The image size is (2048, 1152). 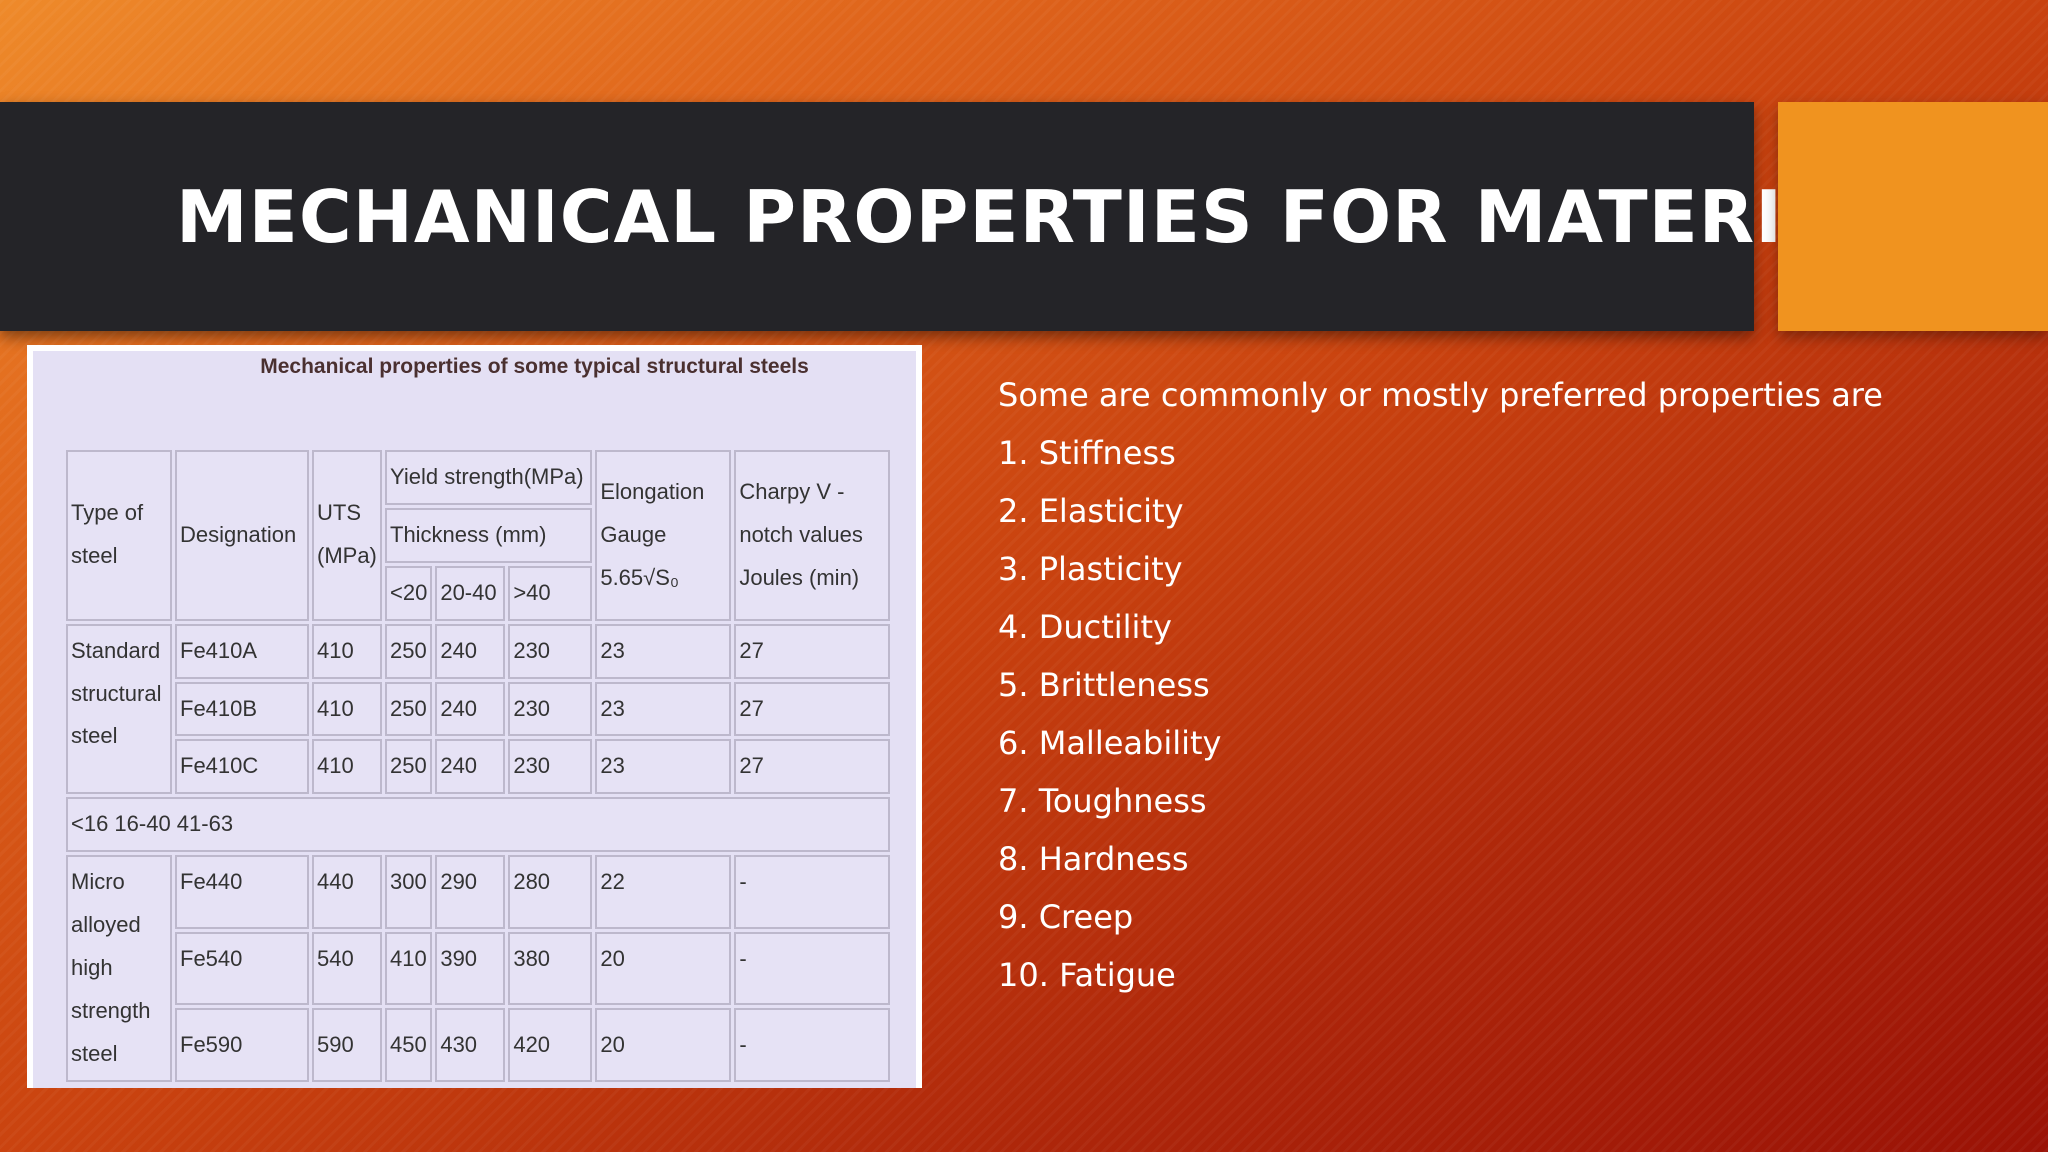 I want to click on header-elongation-label: Elongation Gauge, so click(x=652, y=513).